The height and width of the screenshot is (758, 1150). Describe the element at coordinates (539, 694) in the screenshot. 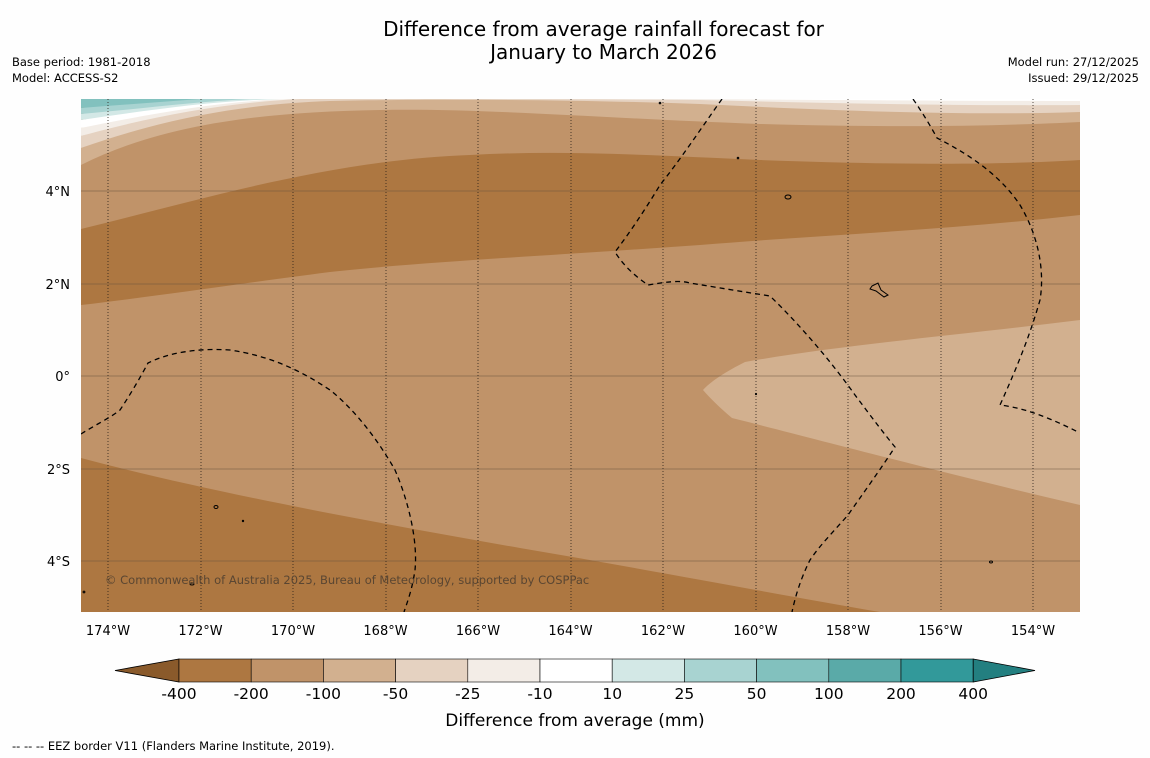

I see `colorbar-tick-label: -10` at that location.